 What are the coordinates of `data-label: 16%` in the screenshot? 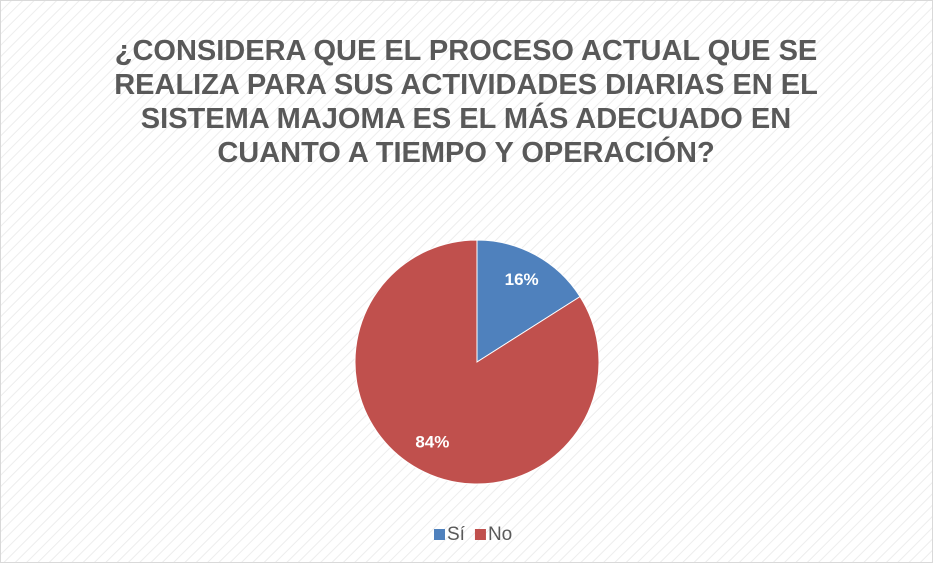 It's located at (522, 279).